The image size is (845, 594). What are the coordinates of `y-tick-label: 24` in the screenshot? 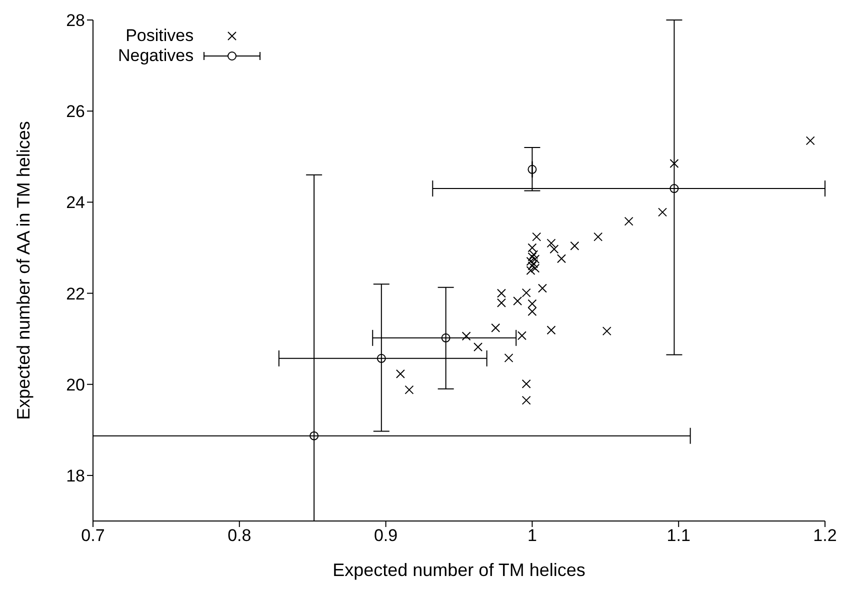 It's located at (75, 202).